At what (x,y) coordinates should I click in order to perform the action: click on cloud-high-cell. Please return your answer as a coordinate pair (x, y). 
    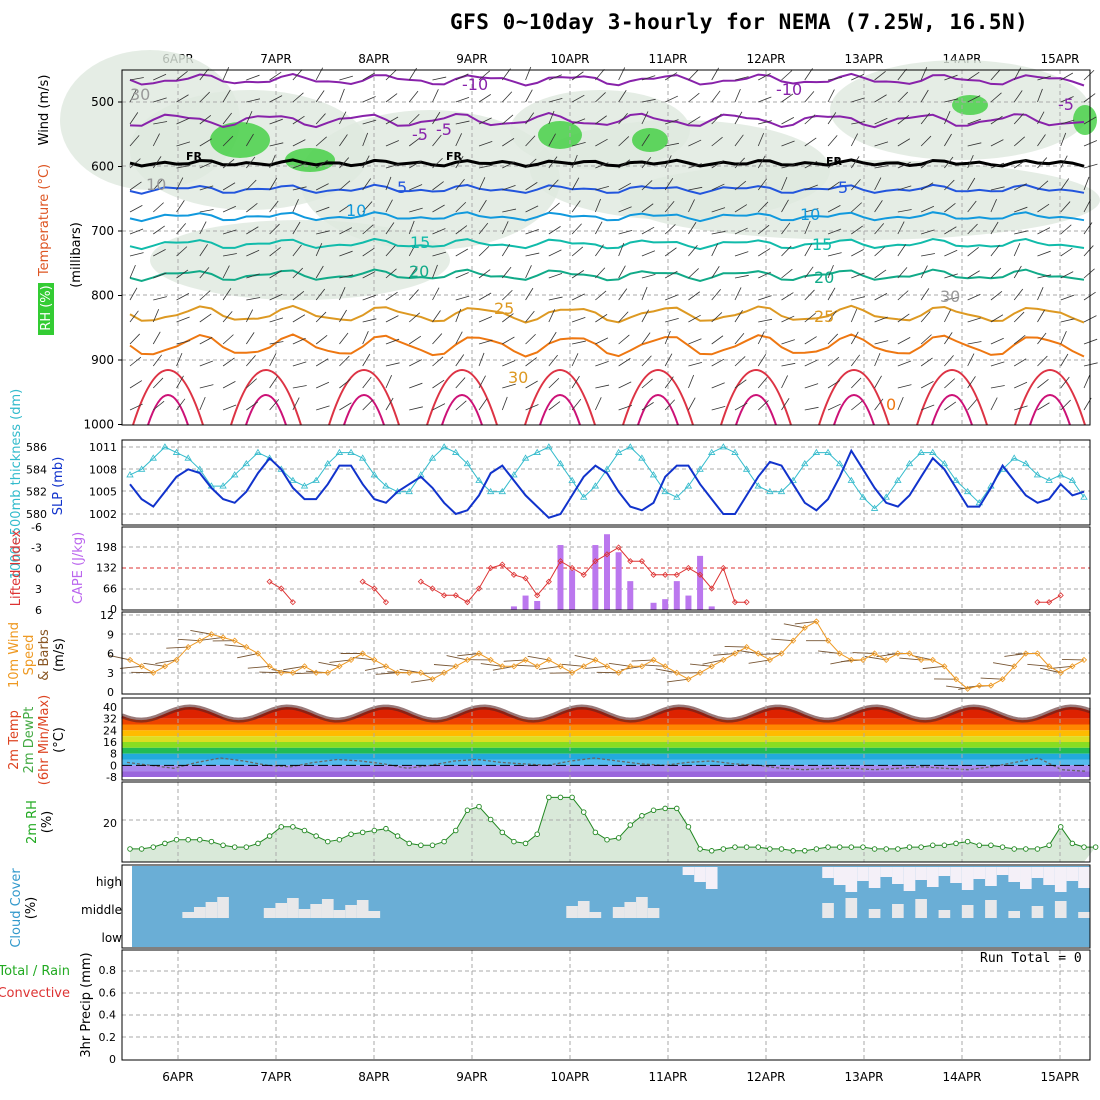
    Looking at the image, I should click on (898, 875).